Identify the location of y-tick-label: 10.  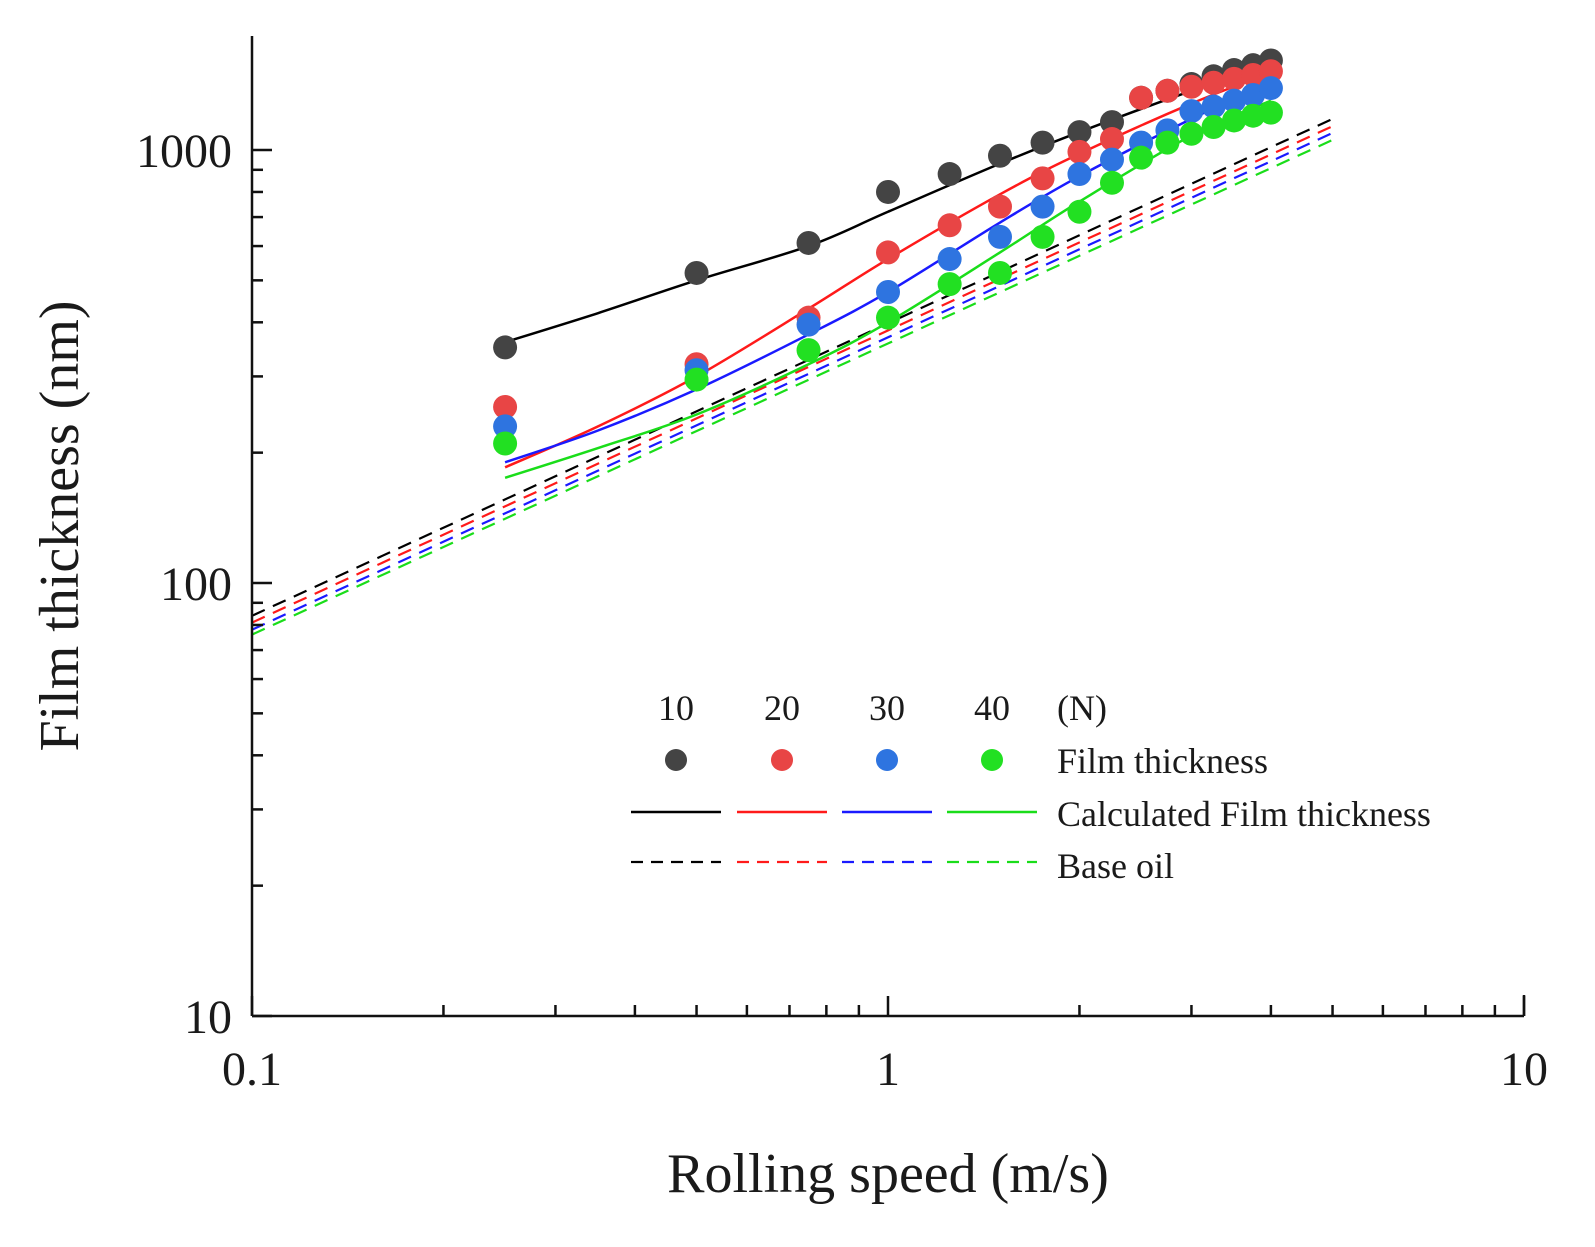
(208, 1017).